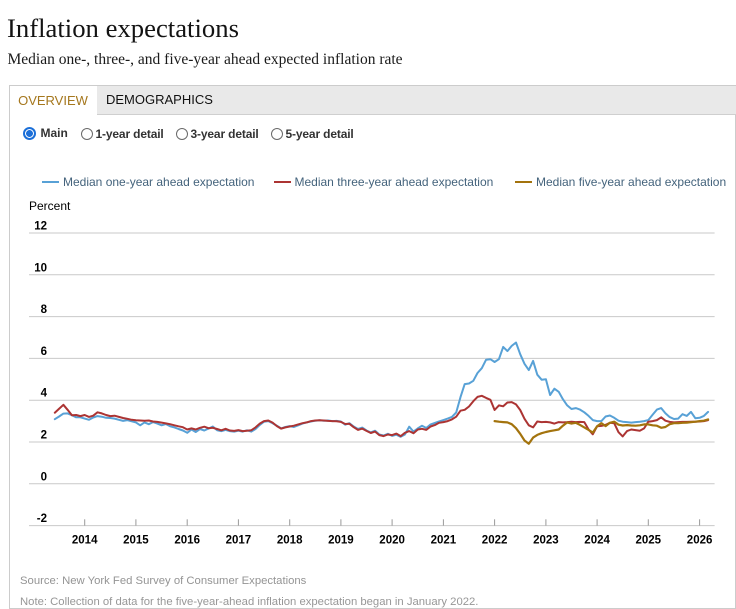  Describe the element at coordinates (42, 519) in the screenshot. I see `svg-text: -2` at that location.